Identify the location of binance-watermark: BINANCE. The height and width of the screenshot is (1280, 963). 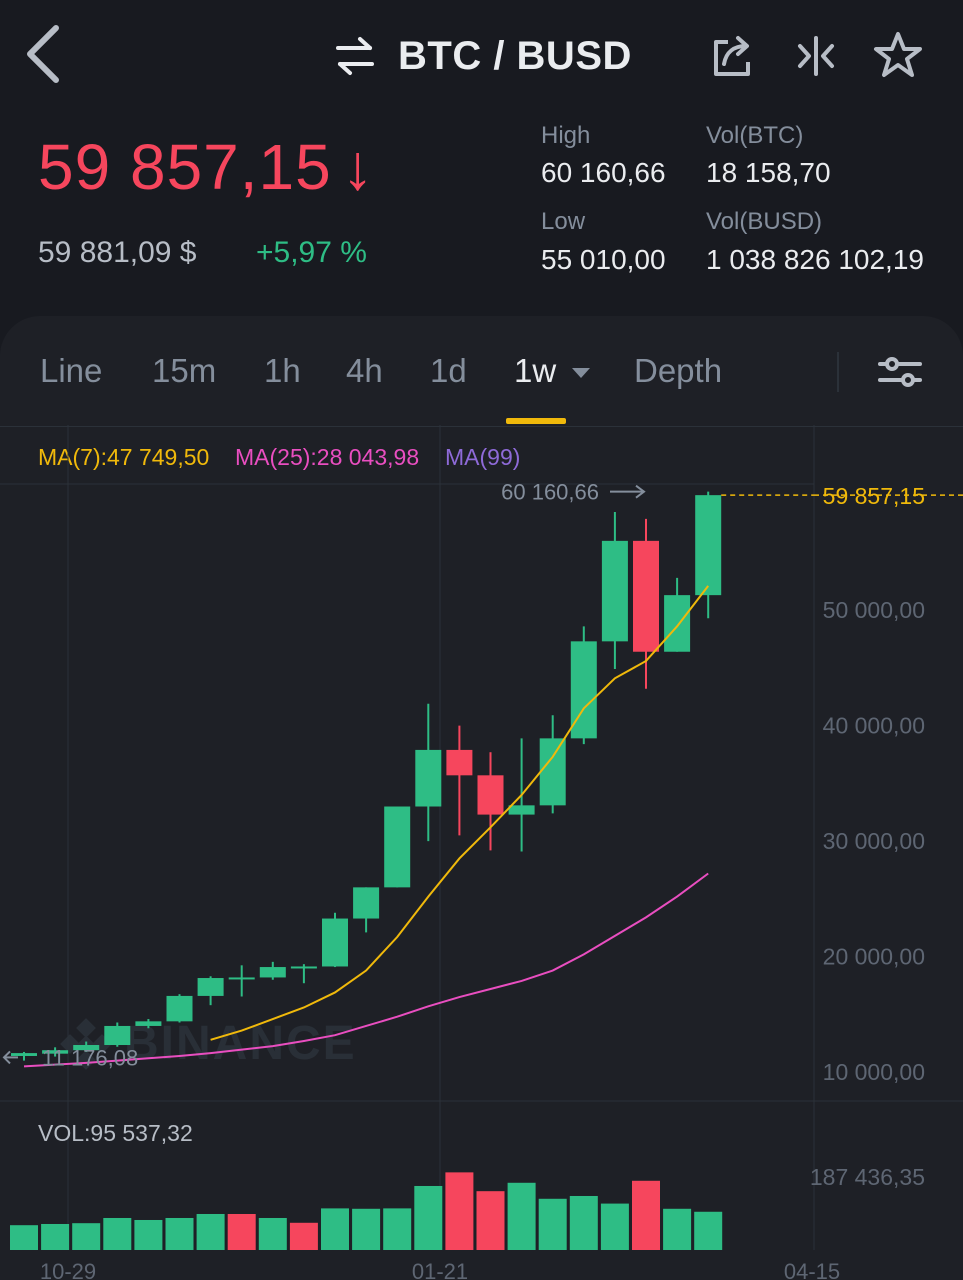
(208, 1043).